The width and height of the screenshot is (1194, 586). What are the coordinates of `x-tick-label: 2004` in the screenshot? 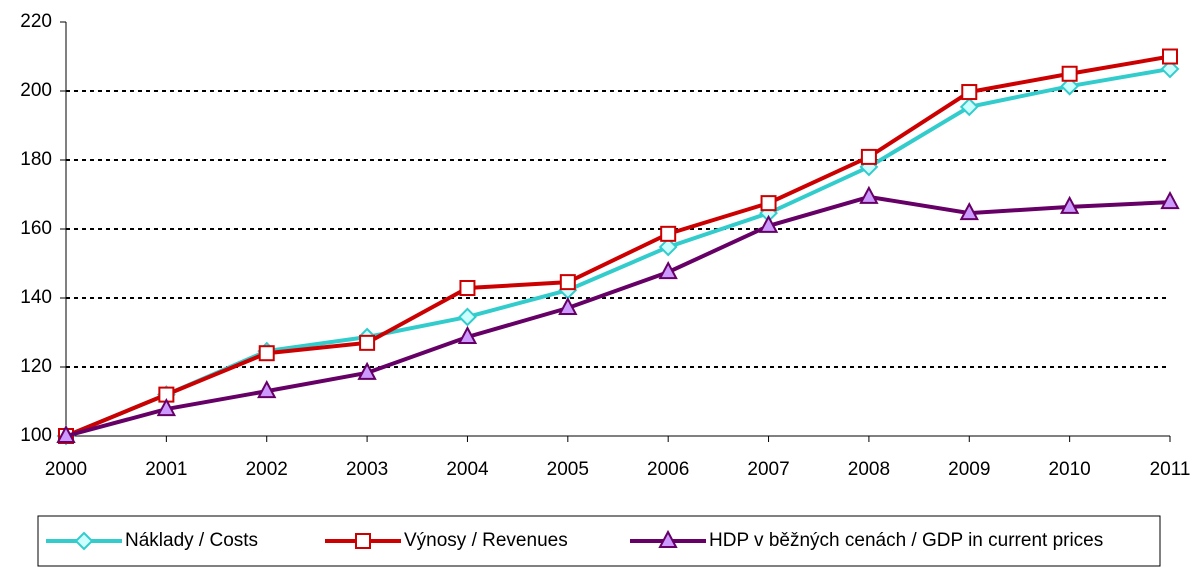 It's located at (467, 469).